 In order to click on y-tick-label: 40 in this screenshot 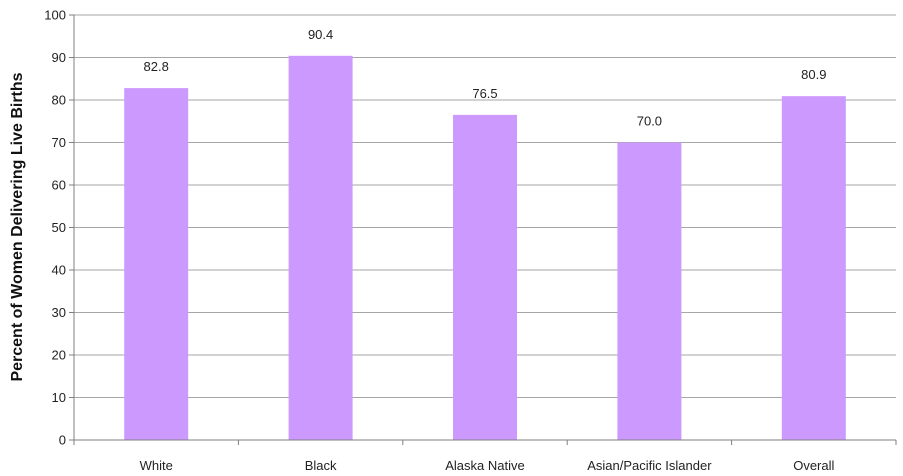, I will do `click(59, 270)`.